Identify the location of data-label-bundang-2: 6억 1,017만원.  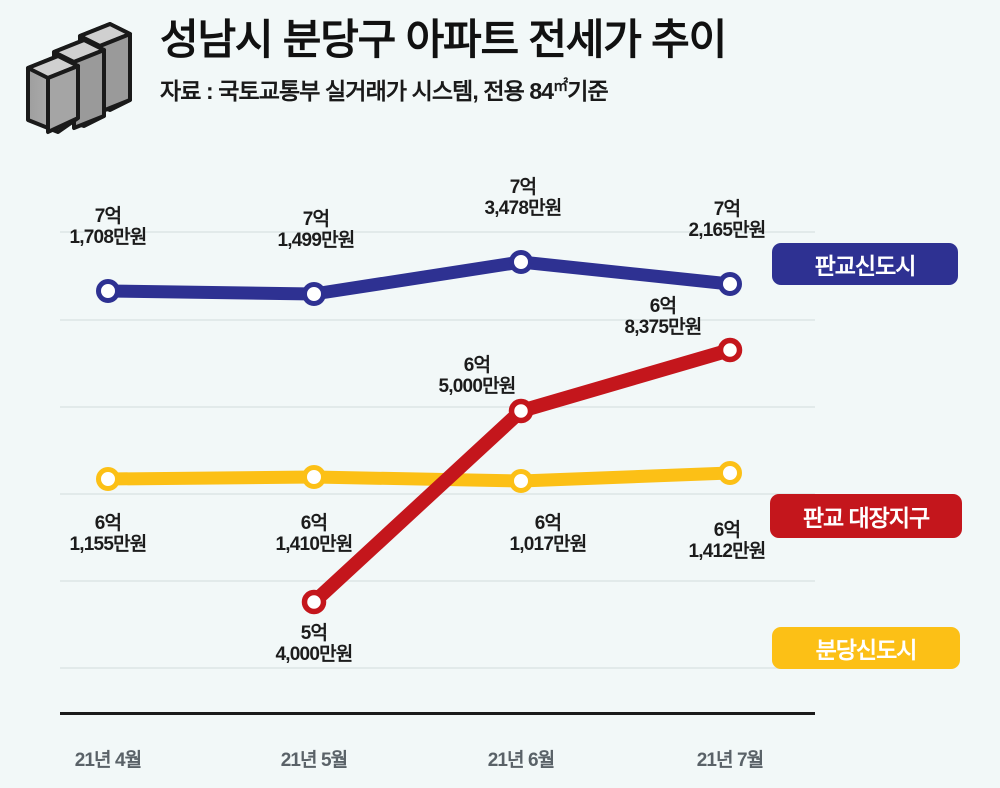
(548, 534).